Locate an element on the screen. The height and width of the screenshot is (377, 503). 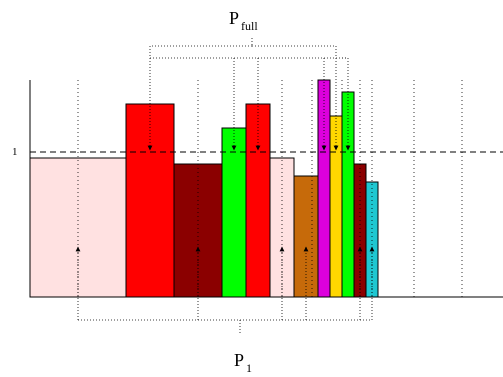
top-bracket is located at coordinates (249, 94).